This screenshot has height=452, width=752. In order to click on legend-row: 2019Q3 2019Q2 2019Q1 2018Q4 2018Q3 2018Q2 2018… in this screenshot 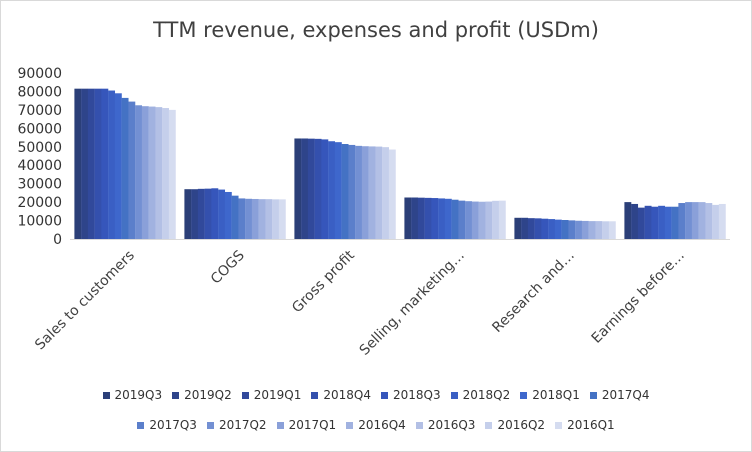, I will do `click(376, 395)`.